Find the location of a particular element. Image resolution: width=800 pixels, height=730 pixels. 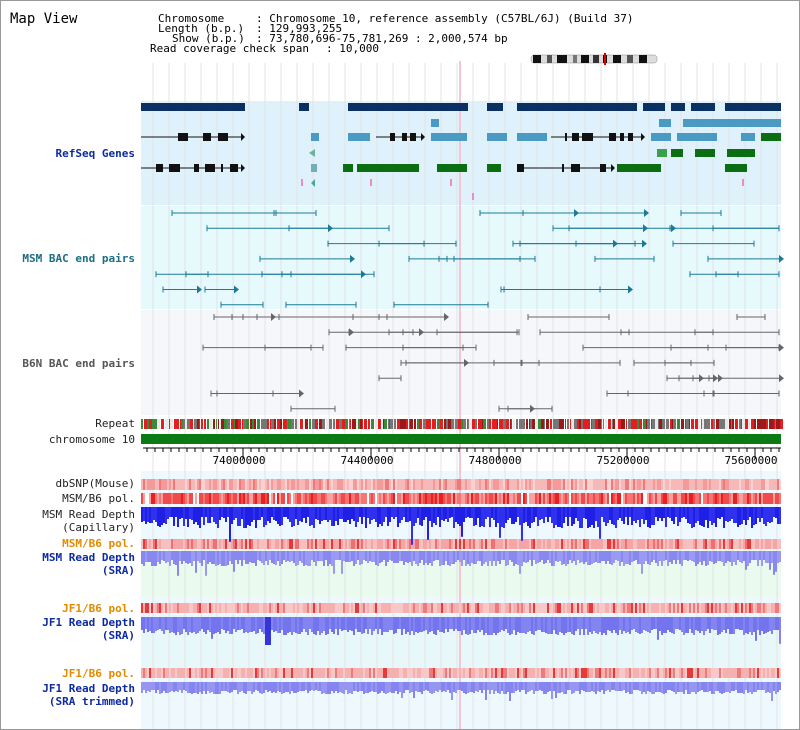

chromosome-ideogram is located at coordinates (595, 59).